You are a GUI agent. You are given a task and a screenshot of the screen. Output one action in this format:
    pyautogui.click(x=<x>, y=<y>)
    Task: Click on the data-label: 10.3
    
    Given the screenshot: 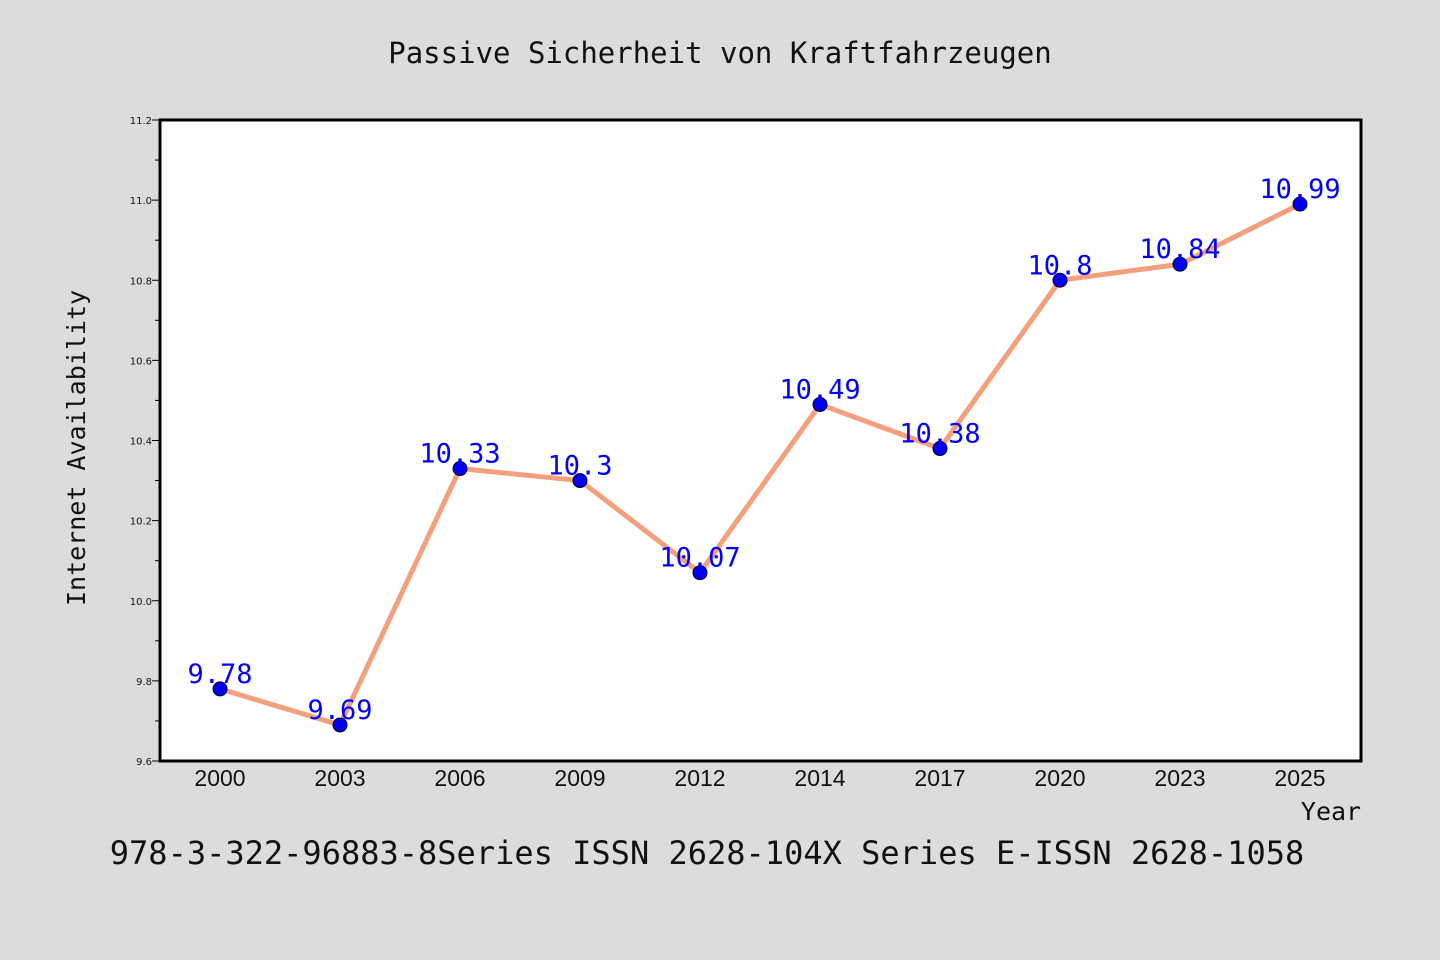 What is the action you would take?
    pyautogui.click(x=579, y=466)
    